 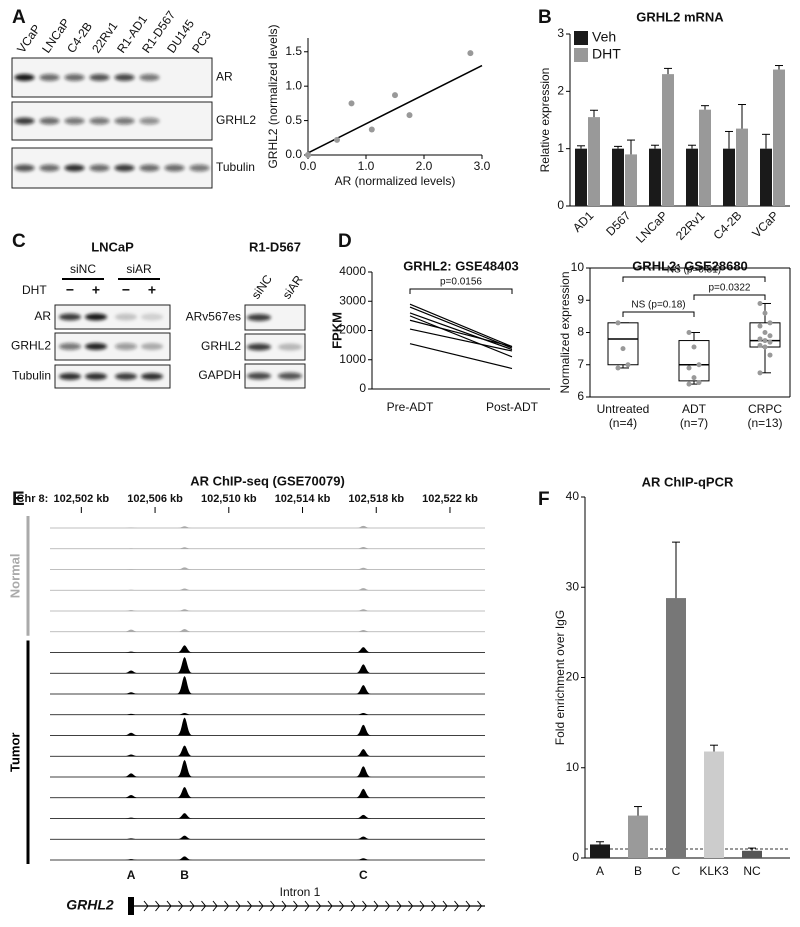 What do you see at coordinates (461, 265) in the screenshot?
I see `chart-title: GRHL2: GSE48403` at bounding box center [461, 265].